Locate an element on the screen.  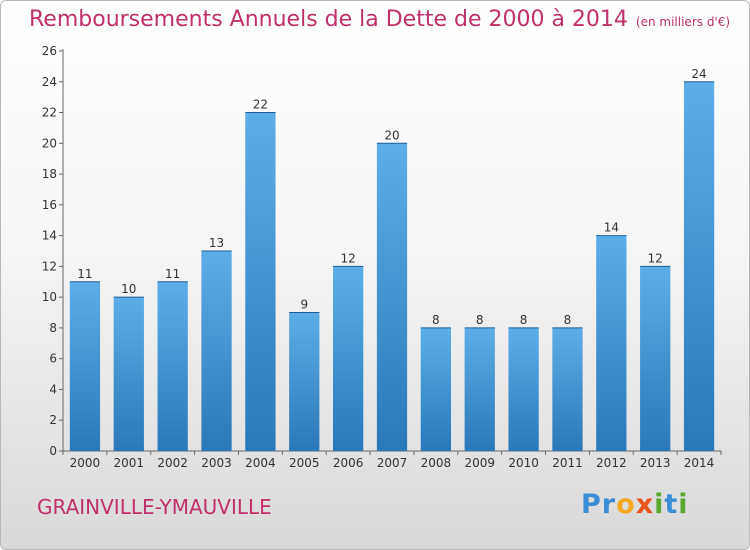
y-tick-label: 0 is located at coordinates (53, 451).